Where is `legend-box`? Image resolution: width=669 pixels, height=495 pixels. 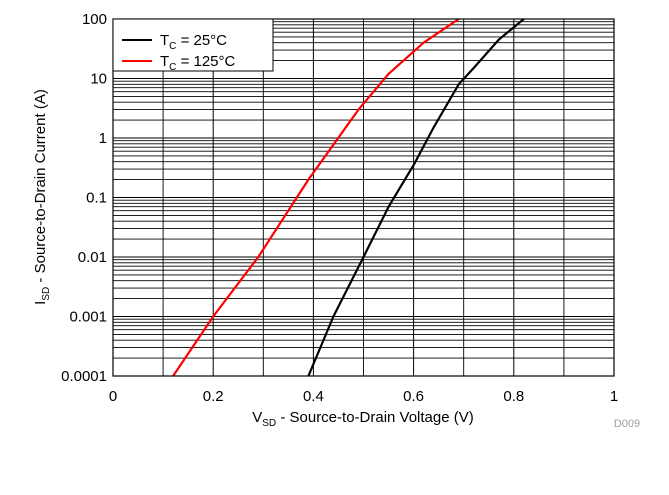 legend-box is located at coordinates (193, 45).